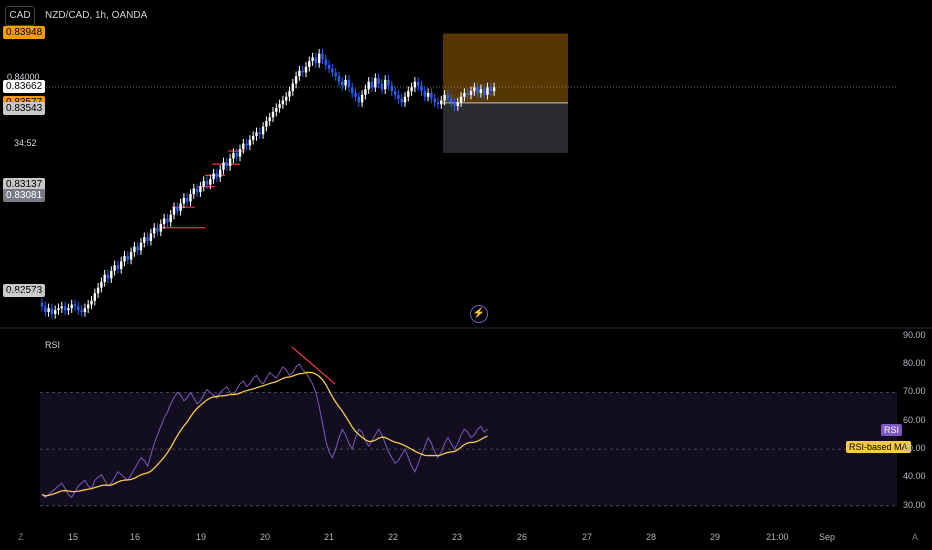 The height and width of the screenshot is (550, 932). I want to click on rsi-layer, so click(264, 422).